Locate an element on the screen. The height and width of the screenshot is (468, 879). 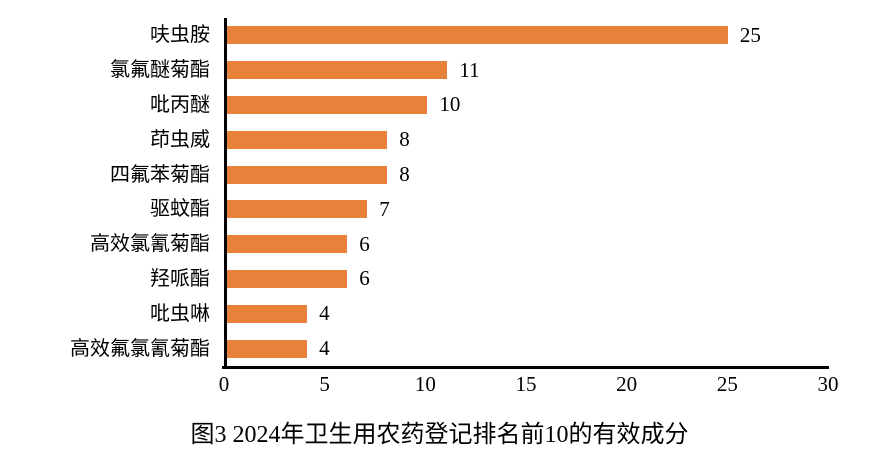
chart-title: 图3 2024年卫生用农药登记排名前10的有效成分 is located at coordinates (439, 435).